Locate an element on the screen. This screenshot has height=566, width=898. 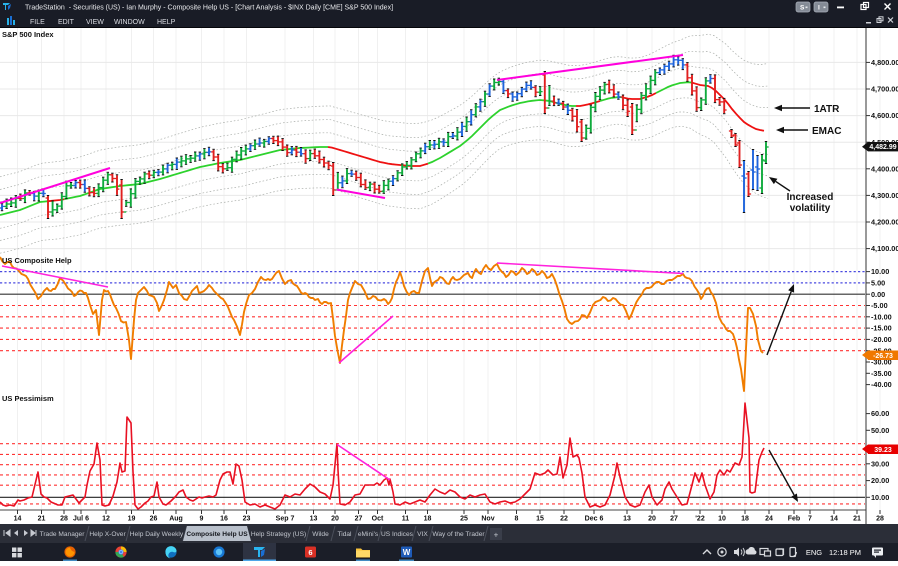
svg-text: W is located at coordinates (407, 552).